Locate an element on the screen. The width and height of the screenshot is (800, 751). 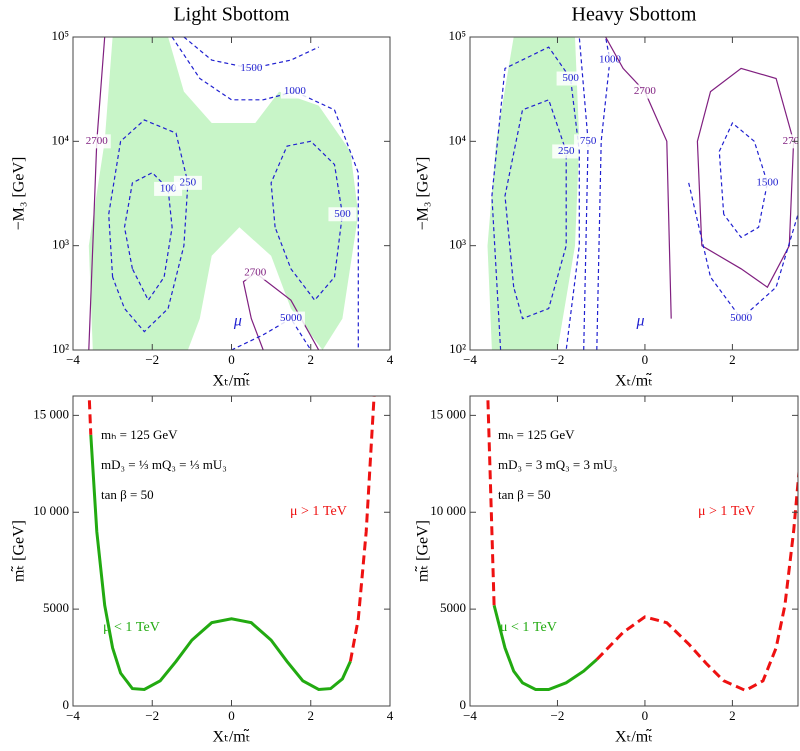
annotation: mD₃ = 3 mQ₃ = 3 mU₃ is located at coordinates (557, 464).